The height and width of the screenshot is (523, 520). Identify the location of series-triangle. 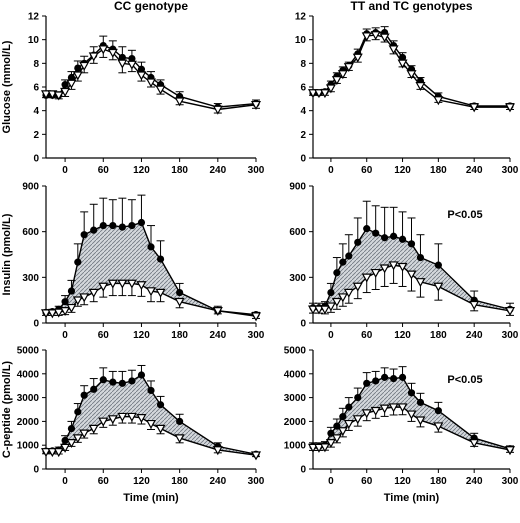
(151, 300).